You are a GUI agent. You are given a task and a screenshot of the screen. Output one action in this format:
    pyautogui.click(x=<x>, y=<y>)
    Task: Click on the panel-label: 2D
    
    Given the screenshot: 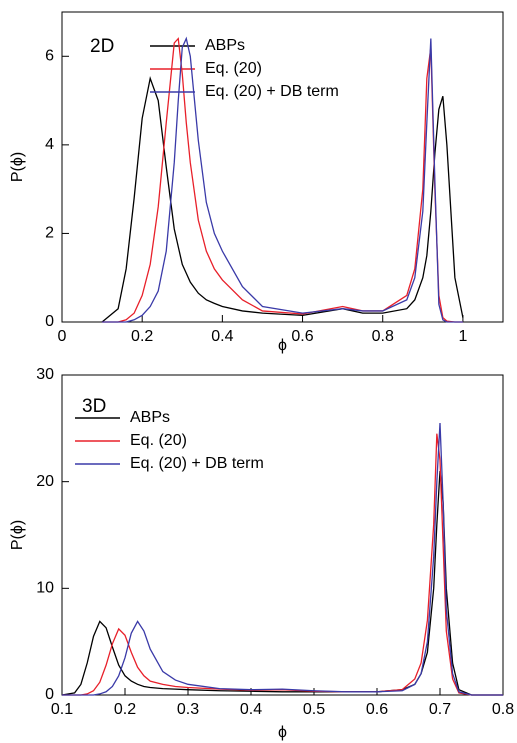 What is the action you would take?
    pyautogui.click(x=102, y=46)
    